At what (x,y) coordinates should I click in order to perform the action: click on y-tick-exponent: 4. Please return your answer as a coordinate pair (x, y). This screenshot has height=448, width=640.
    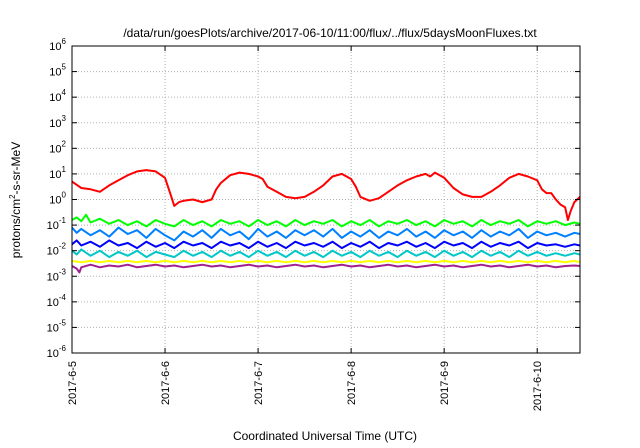
    Looking at the image, I should click on (64, 92).